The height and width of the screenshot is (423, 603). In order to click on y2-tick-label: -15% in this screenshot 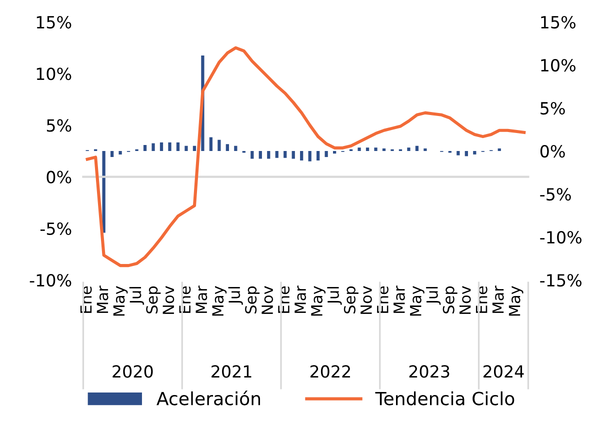, I will do `click(561, 280)`.